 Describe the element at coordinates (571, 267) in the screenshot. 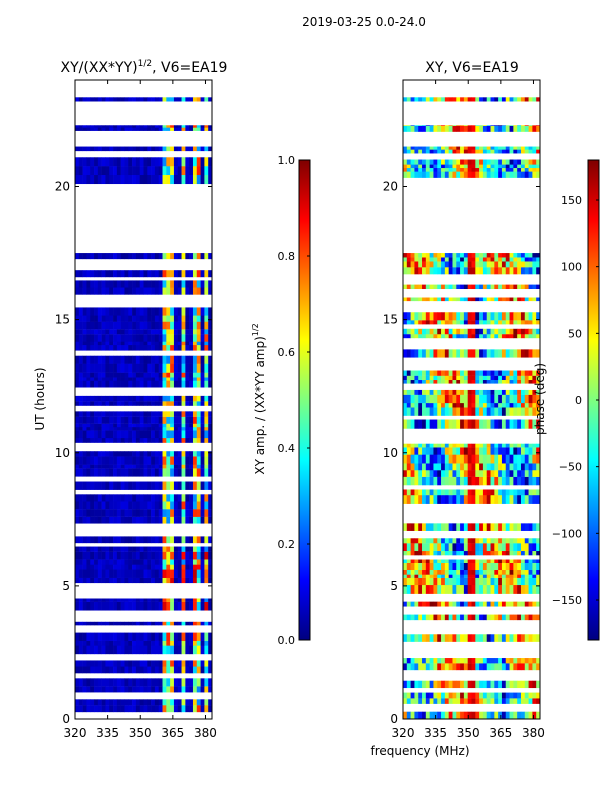

I see `colorbar-tick-label: 100` at that location.